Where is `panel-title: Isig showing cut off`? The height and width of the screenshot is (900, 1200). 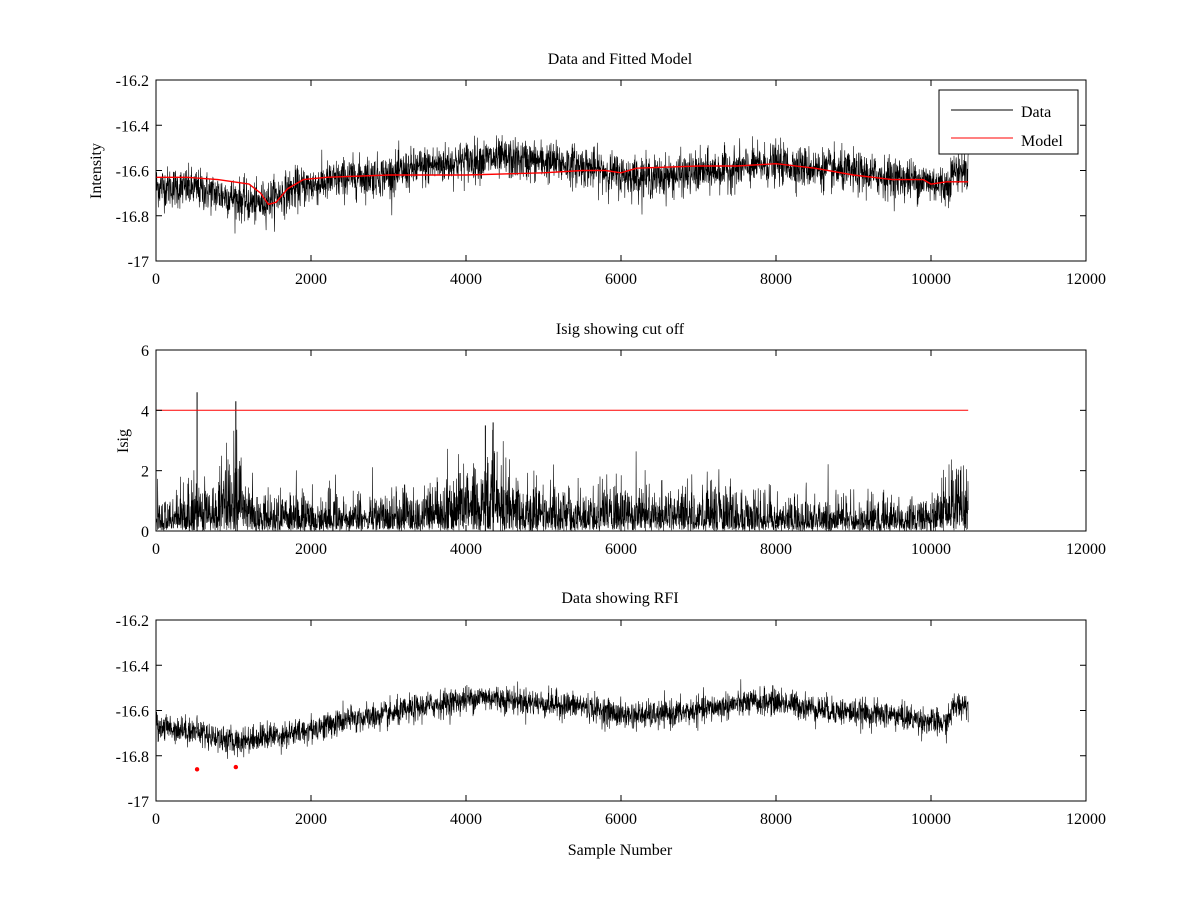
panel-title: Isig showing cut off is located at coordinates (620, 329).